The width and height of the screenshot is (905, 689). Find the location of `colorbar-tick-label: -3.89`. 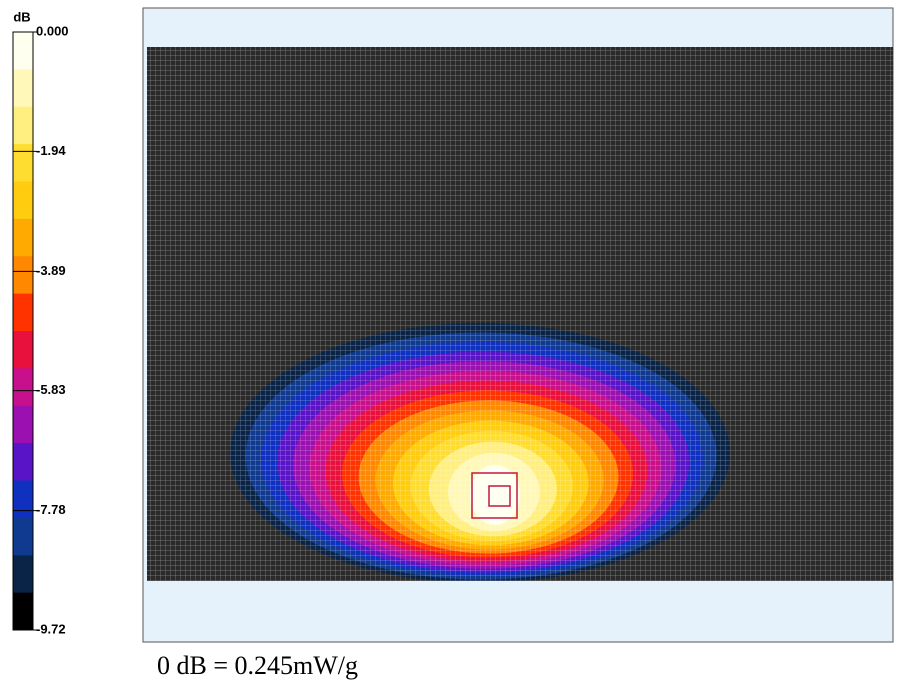

colorbar-tick-label: -3.89 is located at coordinates (51, 270).